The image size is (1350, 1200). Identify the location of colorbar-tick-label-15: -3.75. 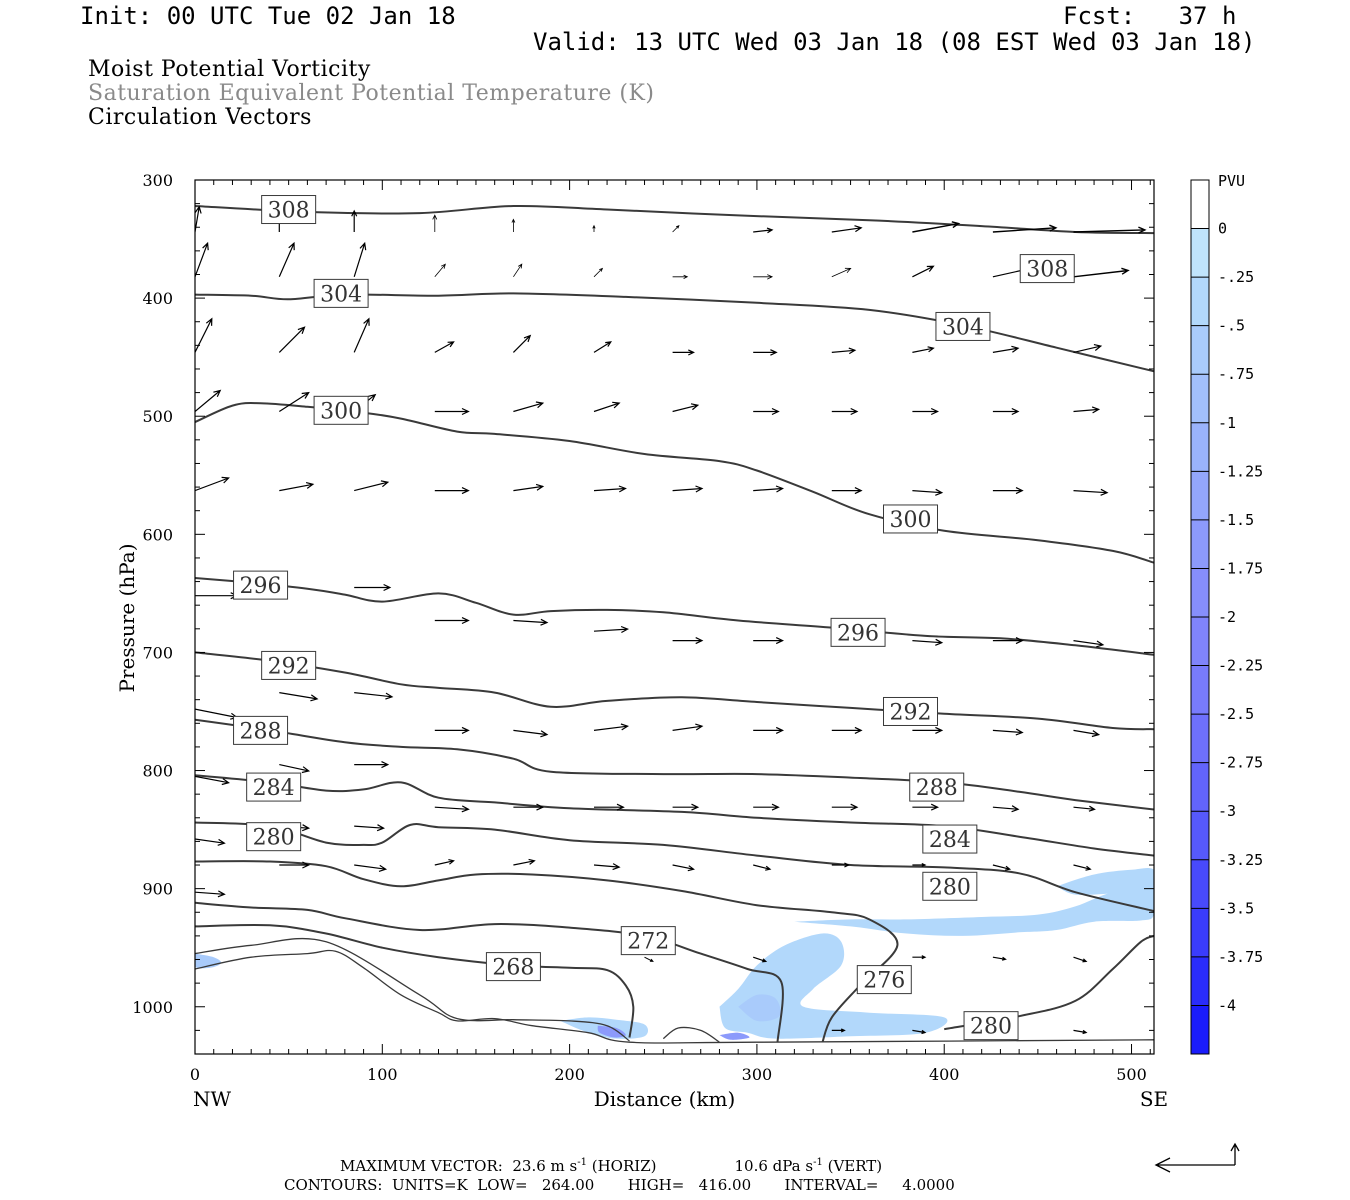
(1240, 957).